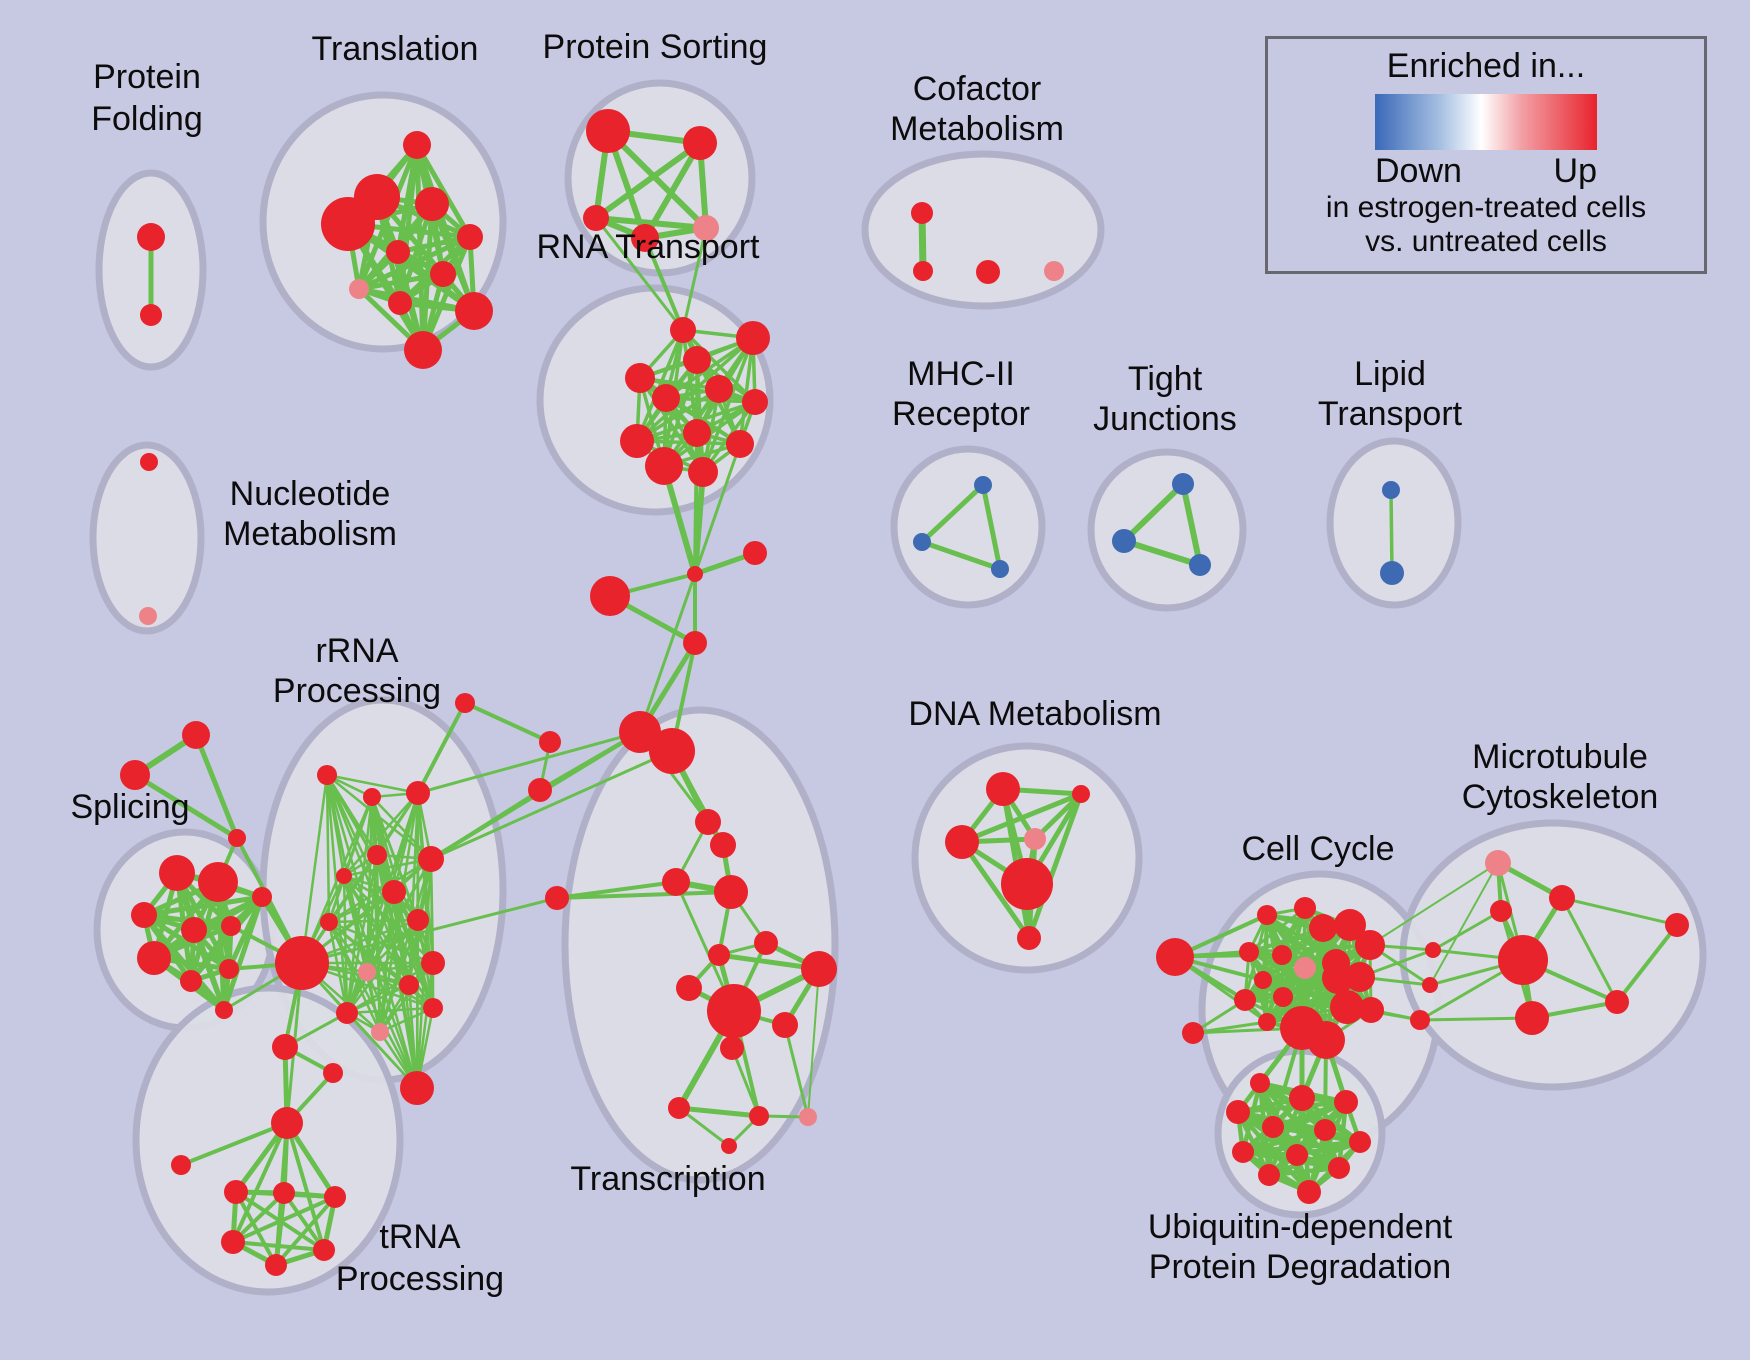 The width and height of the screenshot is (1750, 1360). Describe the element at coordinates (1305, 968) in the screenshot. I see `node-pink-cell-cycle` at that location.